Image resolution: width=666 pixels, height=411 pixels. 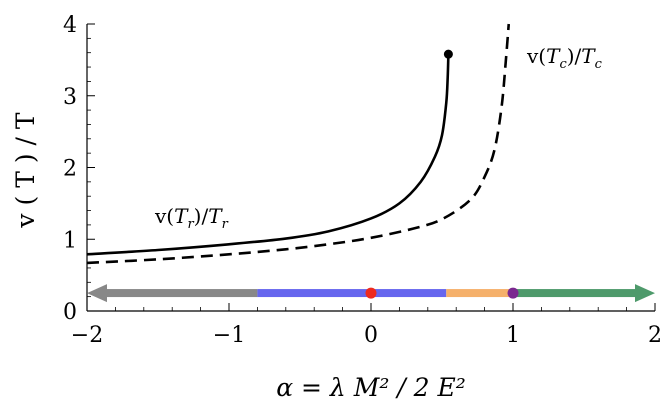 I want to click on label-tc-var: T, so click(x=553, y=56).